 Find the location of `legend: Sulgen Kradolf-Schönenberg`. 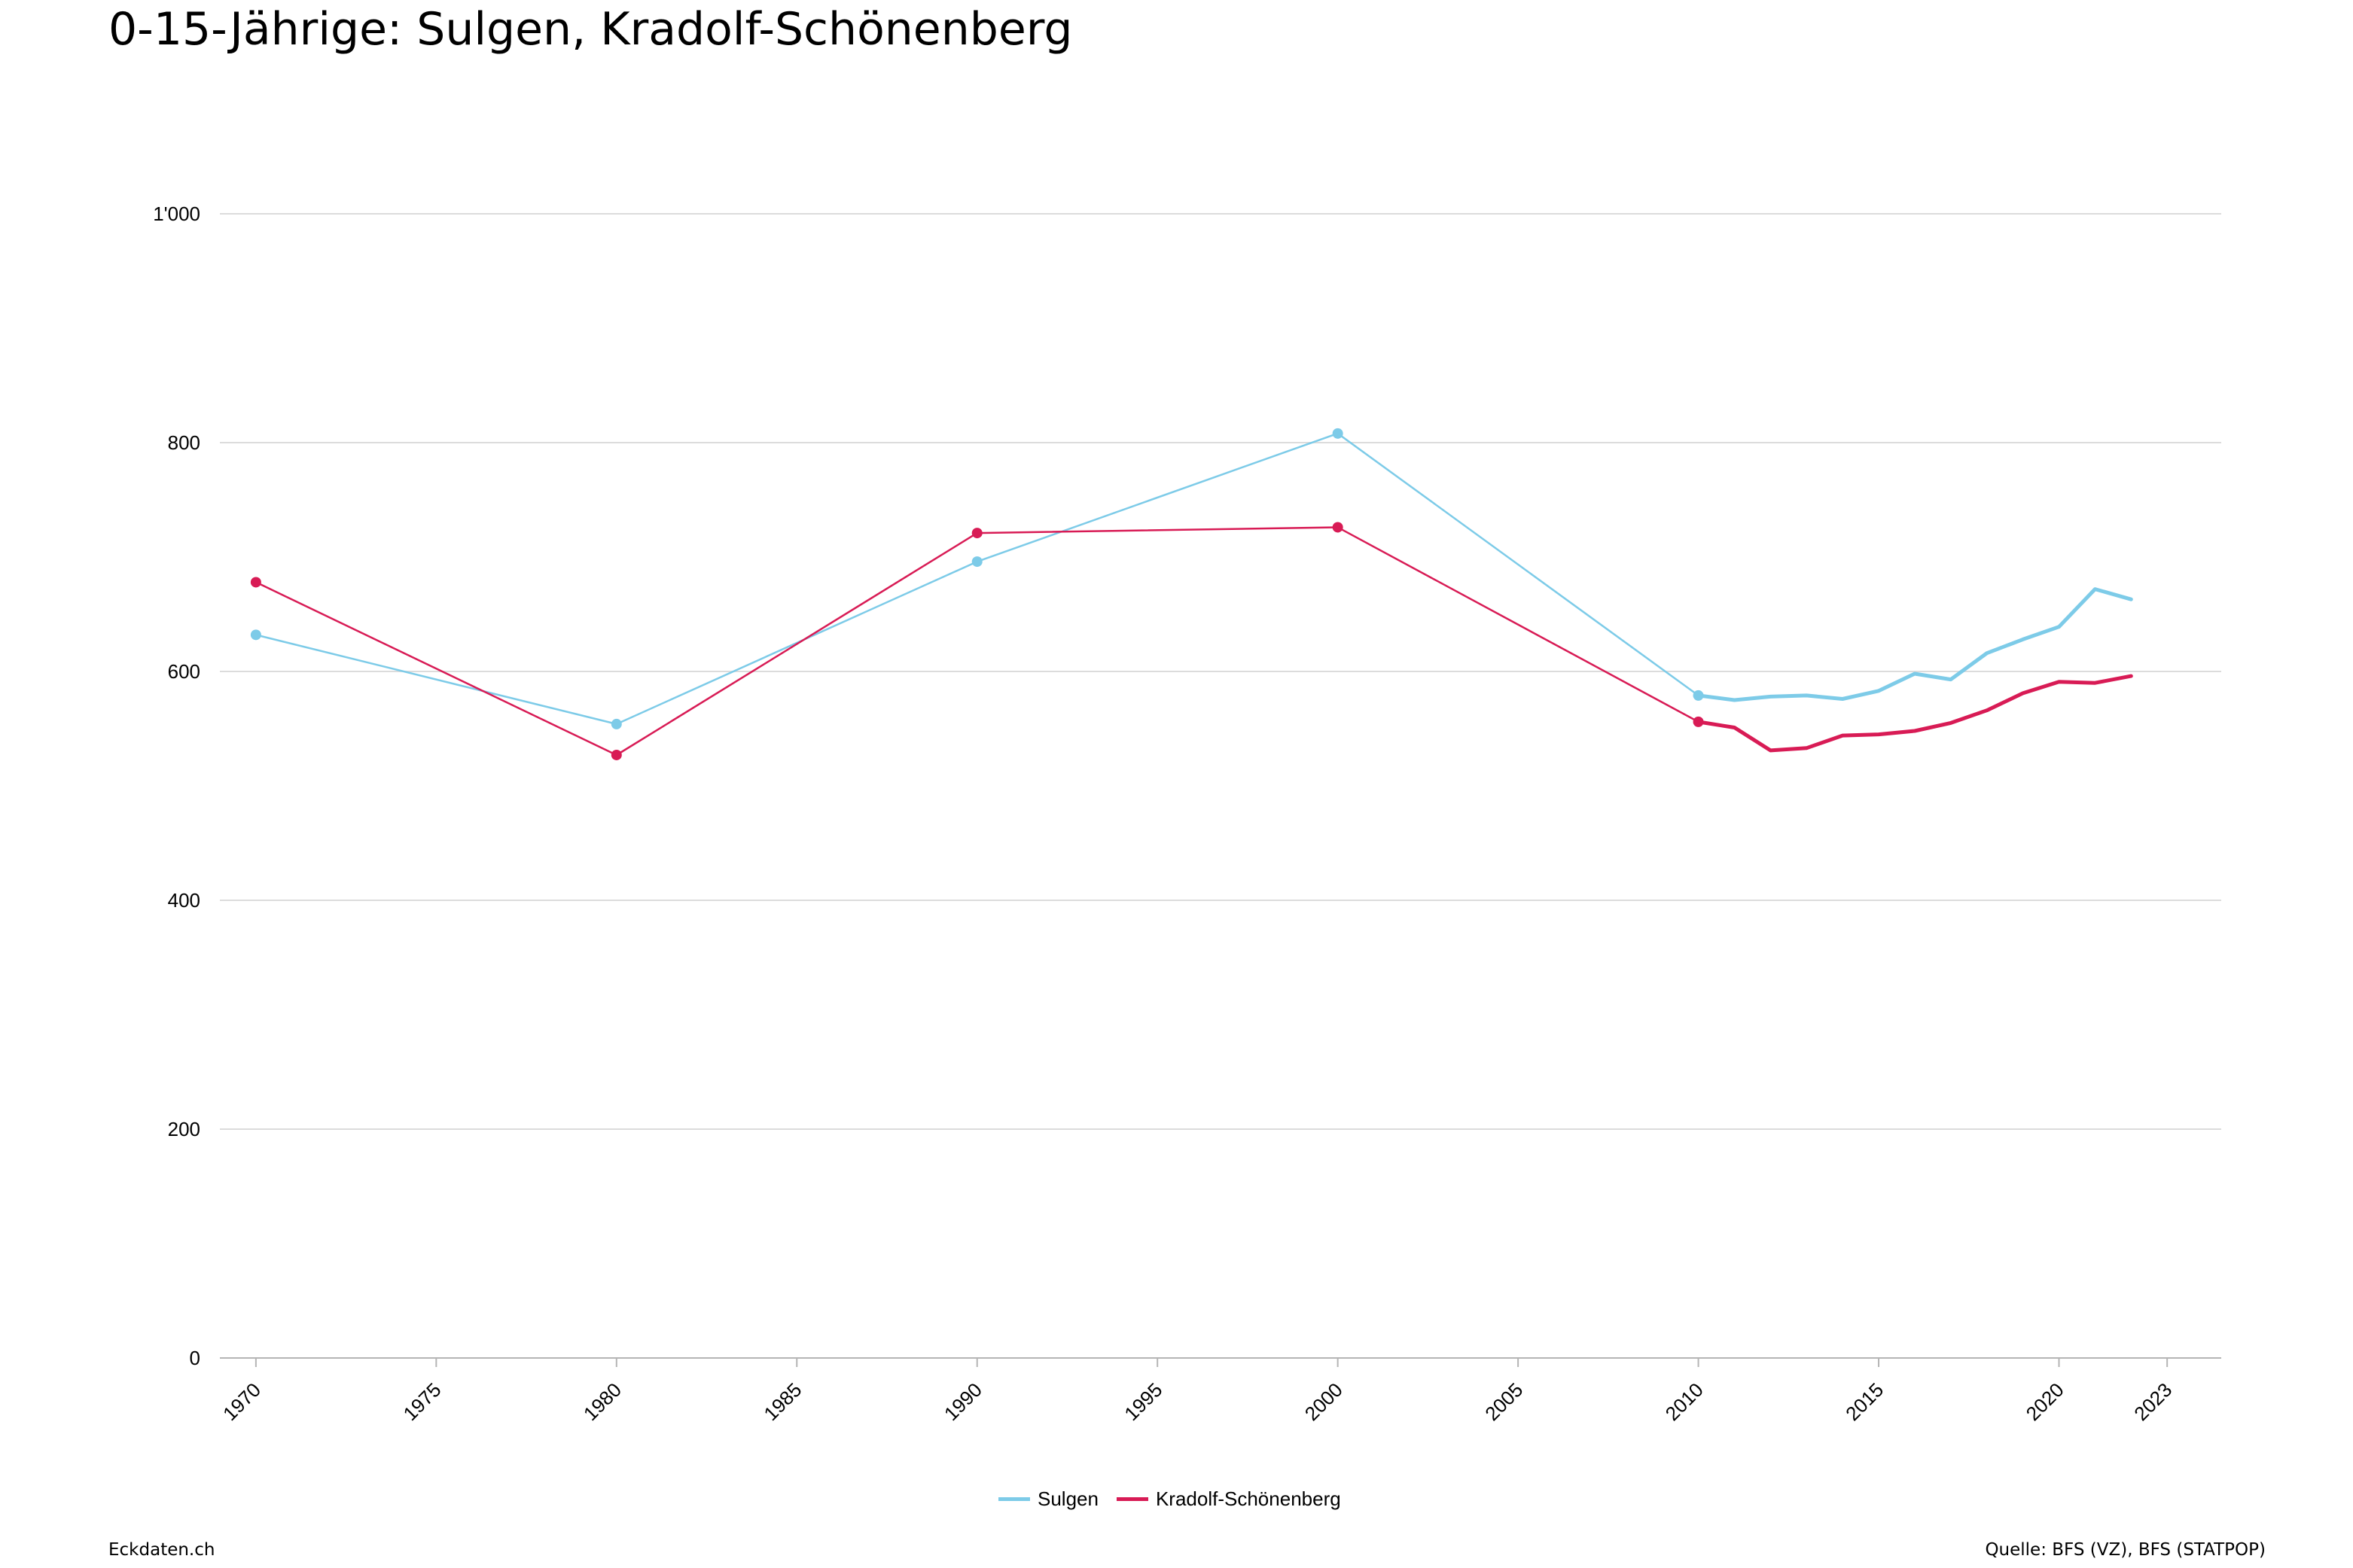

legend: Sulgen Kradolf-Schönenberg is located at coordinates (1178, 1499).